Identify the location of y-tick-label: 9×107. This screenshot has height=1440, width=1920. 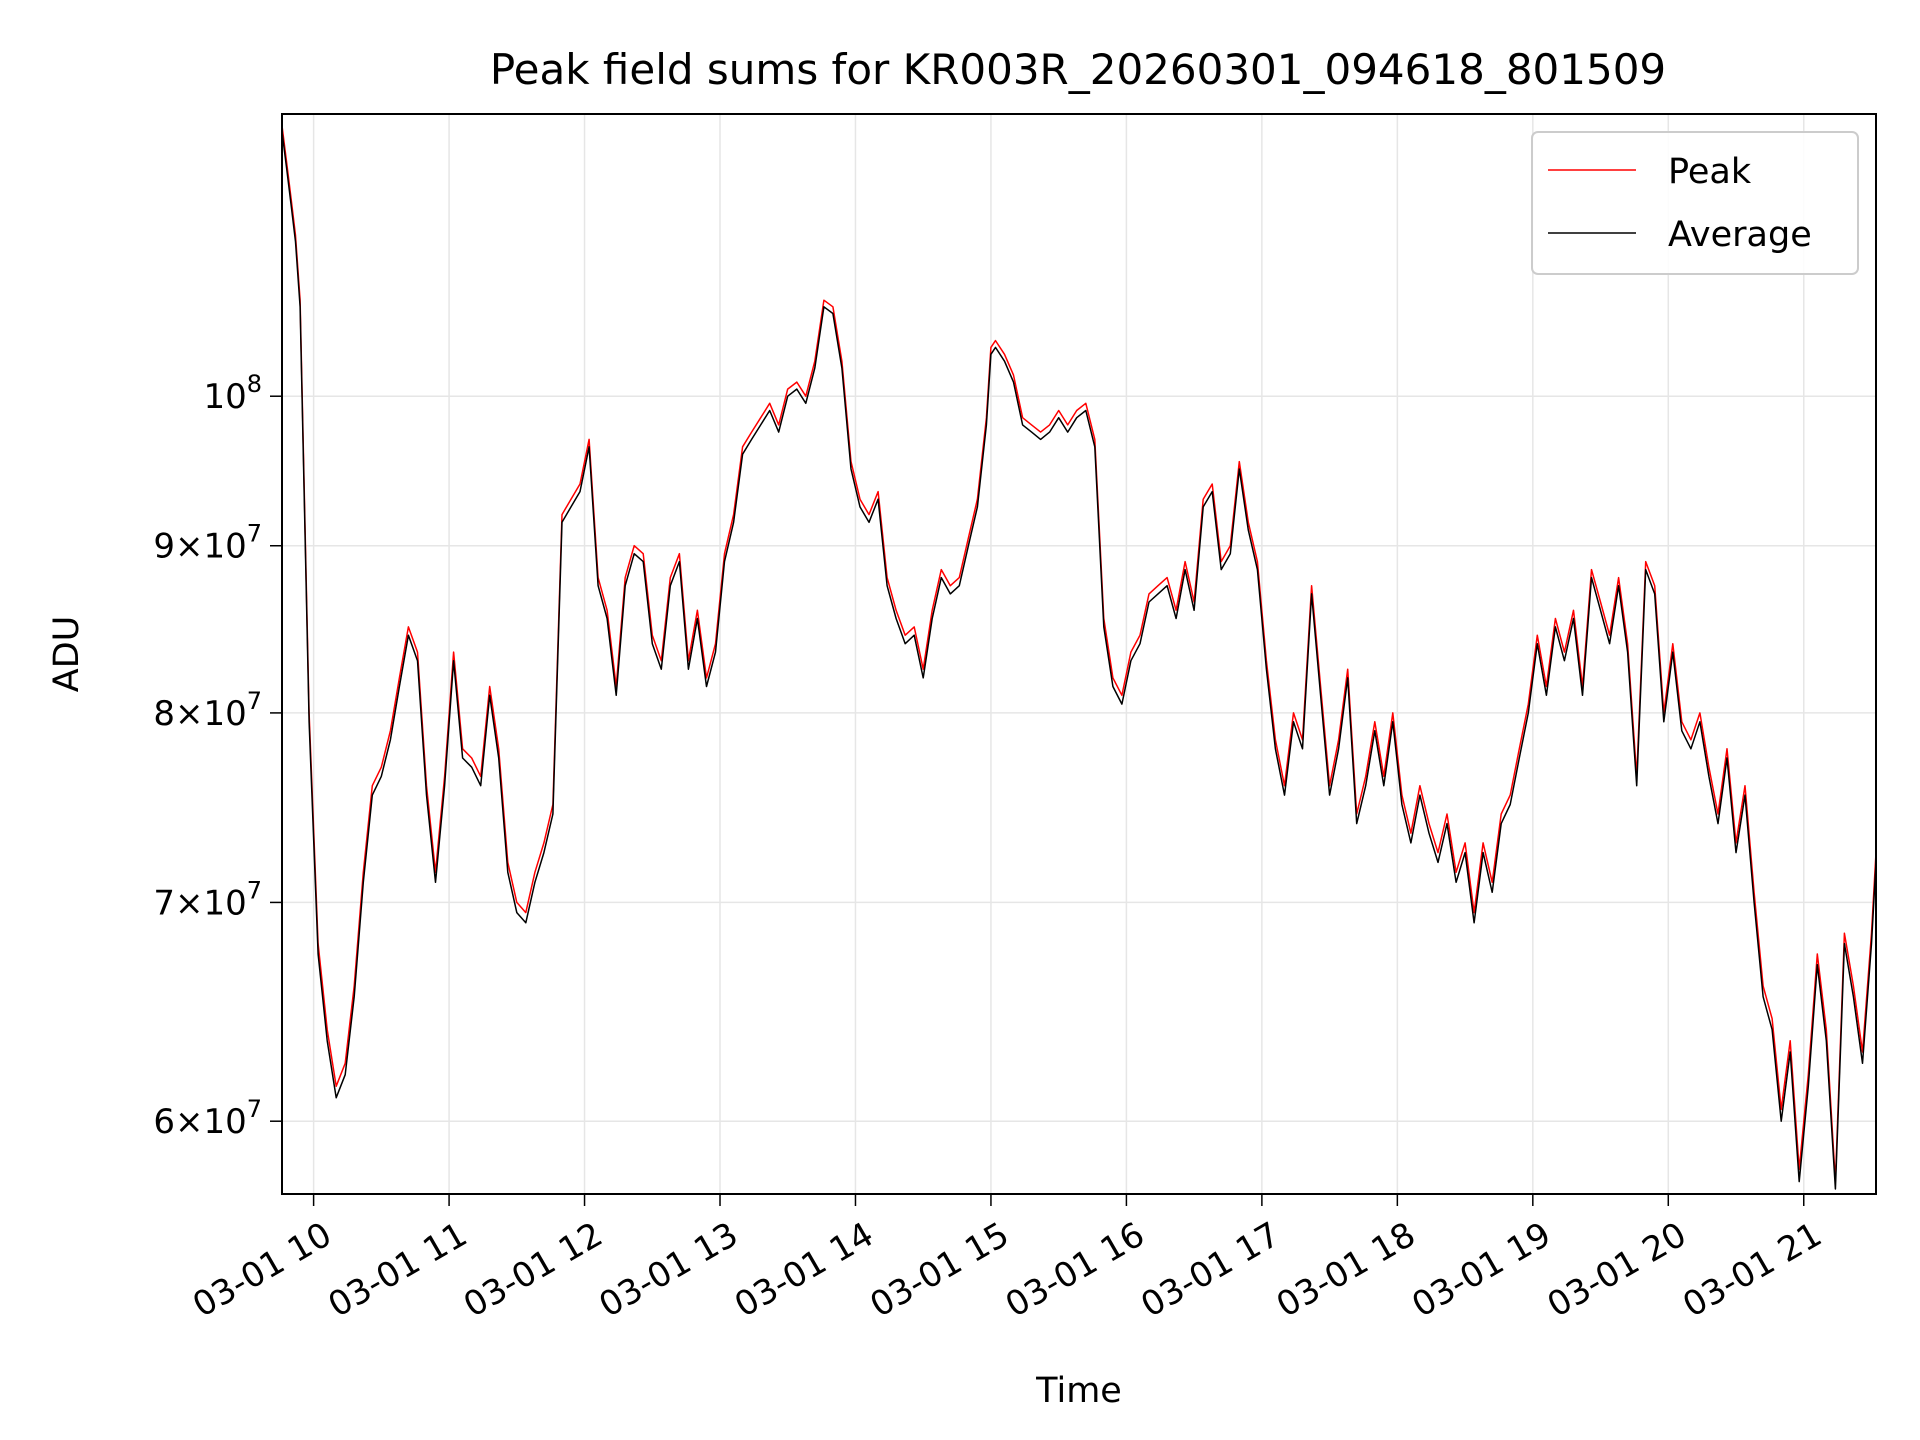
(207, 543).